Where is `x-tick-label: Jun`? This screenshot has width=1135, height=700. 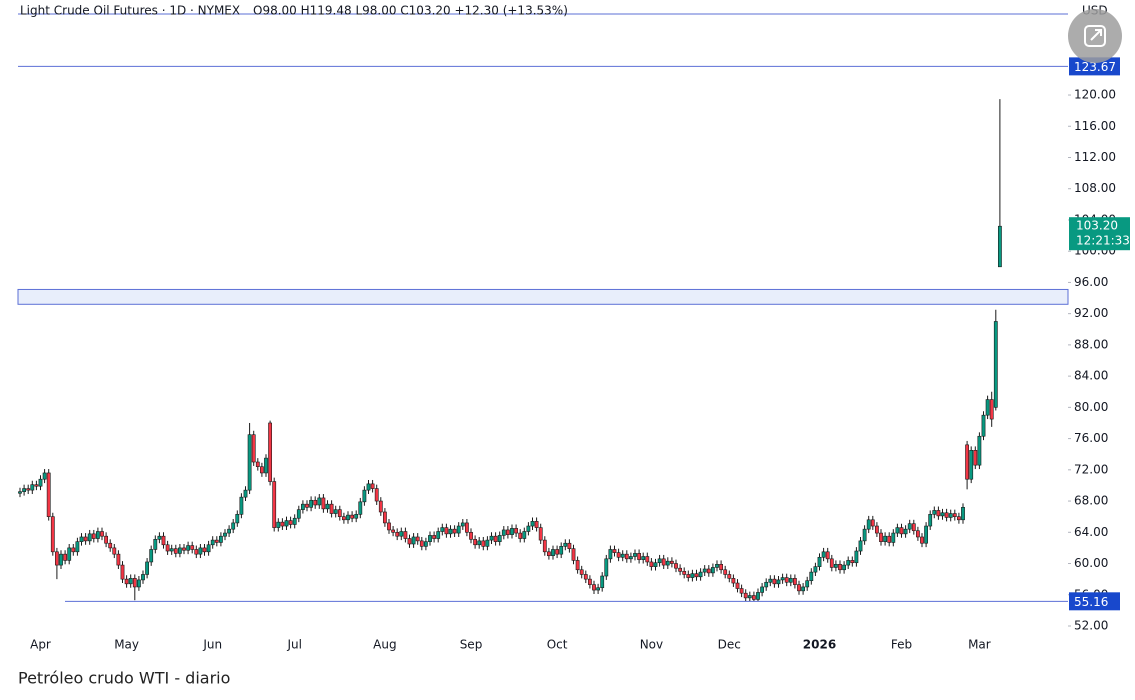 x-tick-label: Jun is located at coordinates (212, 645).